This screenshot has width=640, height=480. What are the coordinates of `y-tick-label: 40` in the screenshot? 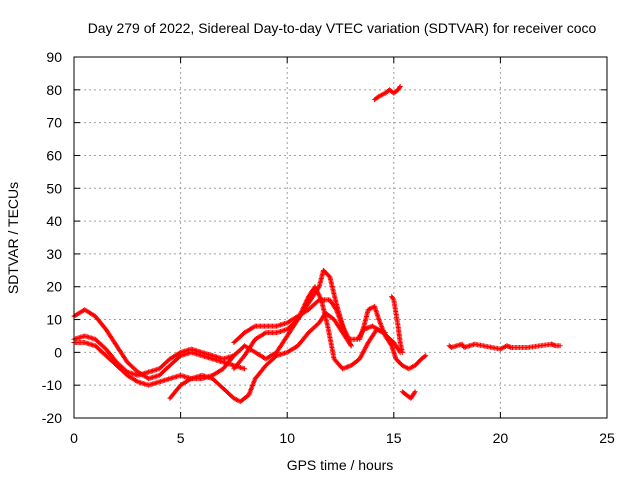 It's located at (54, 221).